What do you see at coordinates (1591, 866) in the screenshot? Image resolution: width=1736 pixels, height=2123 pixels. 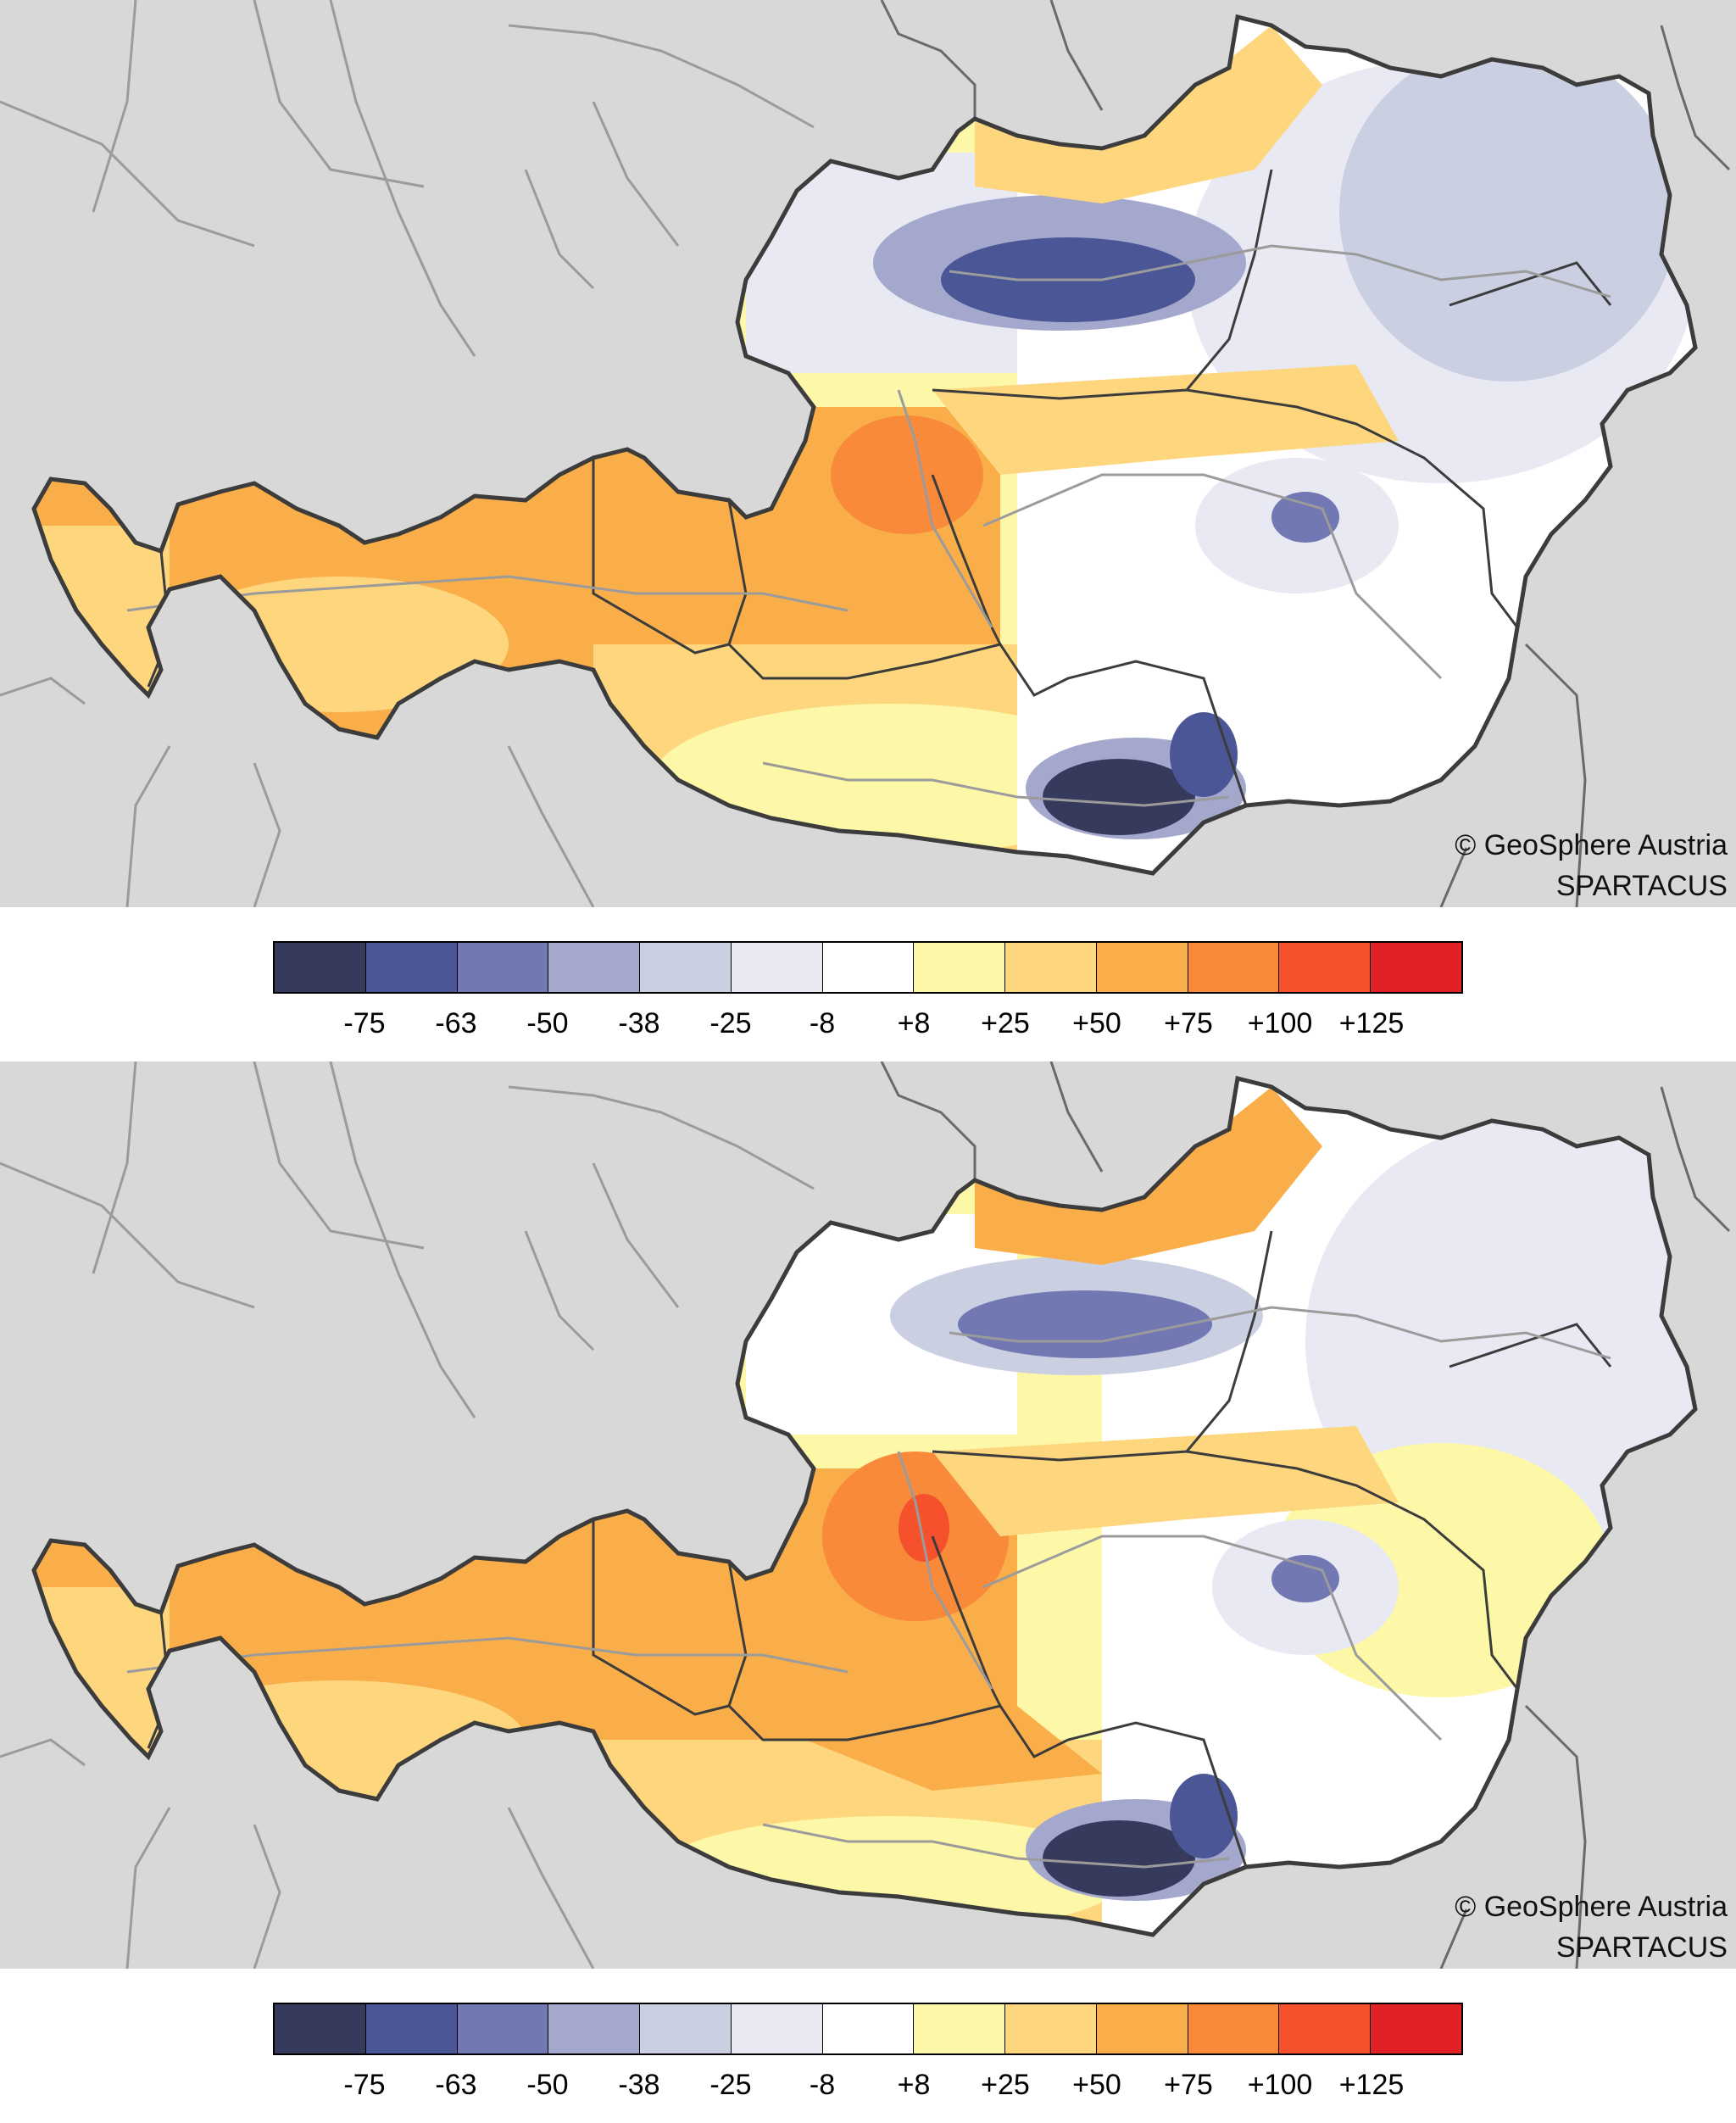 I see `map-credit-top: © GeoSphere Austria SPARTACUS` at bounding box center [1591, 866].